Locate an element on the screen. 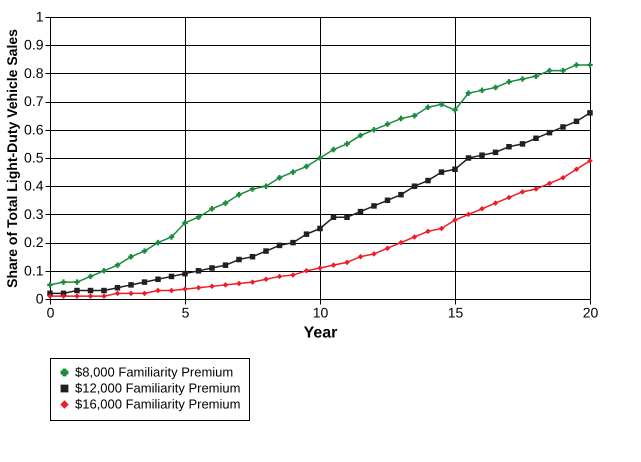  y-tick-label: 1 is located at coordinates (40, 16).